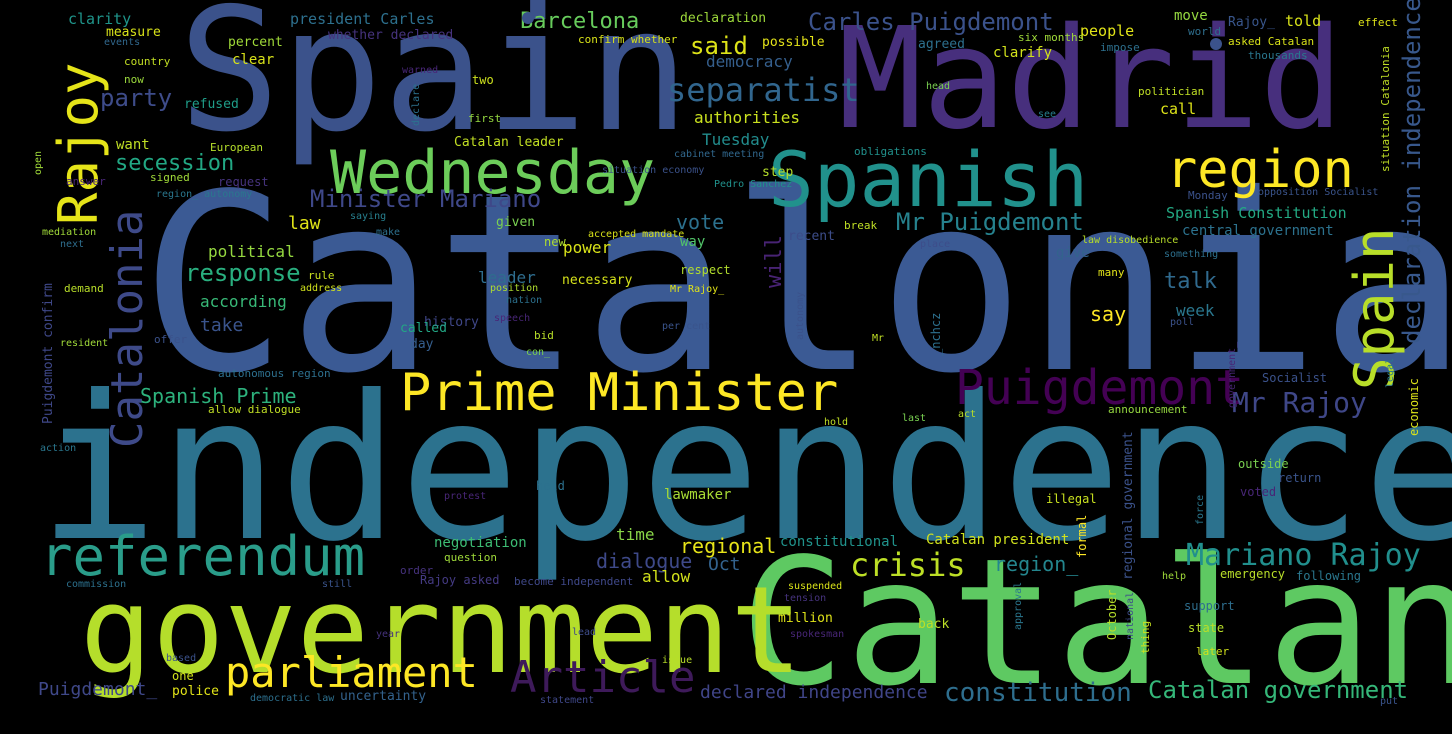 The image size is (1452, 734). What do you see at coordinates (362, 19) in the screenshot?
I see `word-president-carles: president Carles` at bounding box center [362, 19].